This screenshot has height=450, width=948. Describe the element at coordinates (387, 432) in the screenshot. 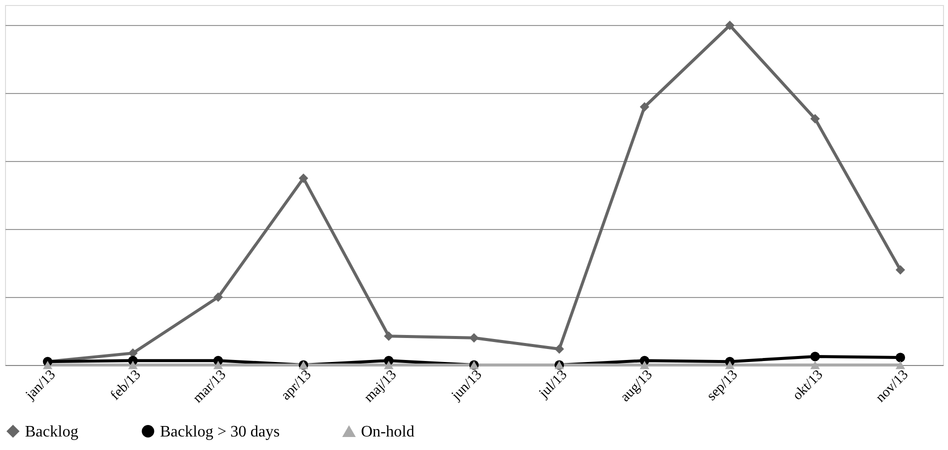

I see `legend-label: On-hold` at that location.